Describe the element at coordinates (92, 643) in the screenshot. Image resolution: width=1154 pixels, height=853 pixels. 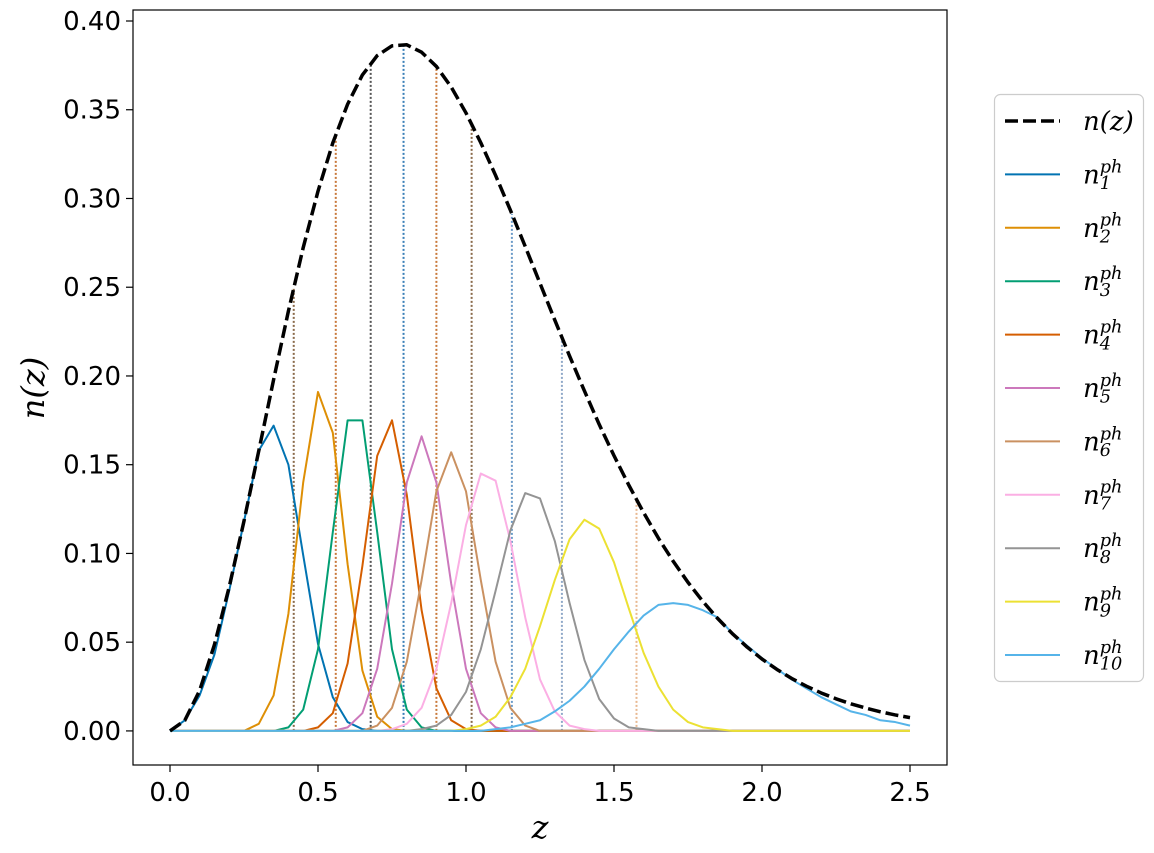
I see `y-tick-label: 0.05` at that location.